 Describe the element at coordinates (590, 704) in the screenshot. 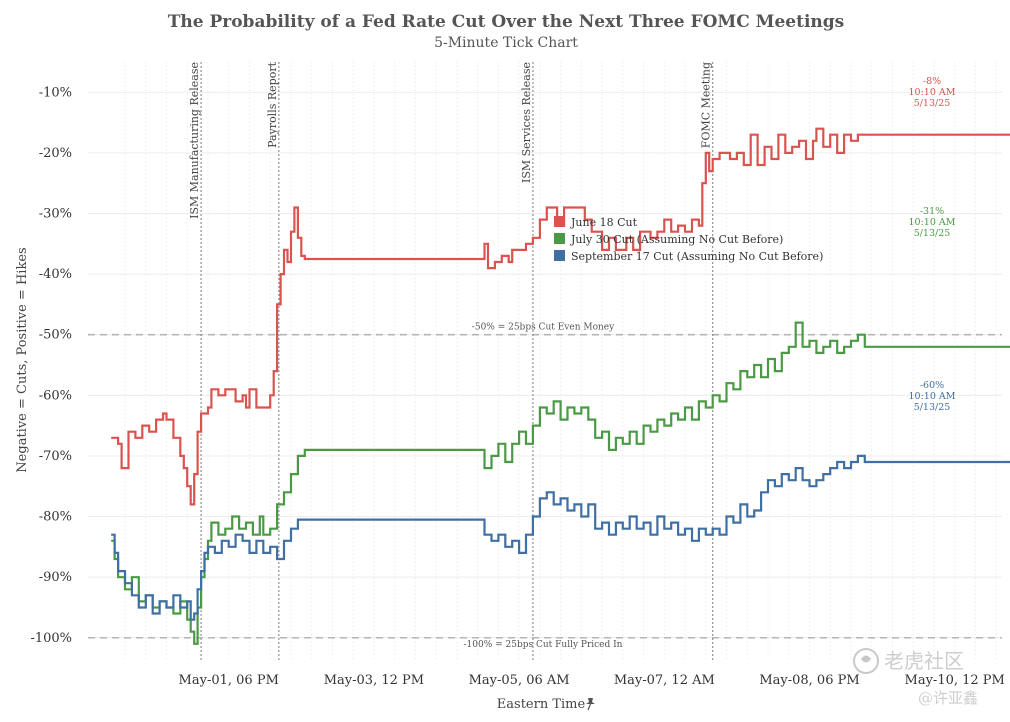

I see `pin-icon` at that location.